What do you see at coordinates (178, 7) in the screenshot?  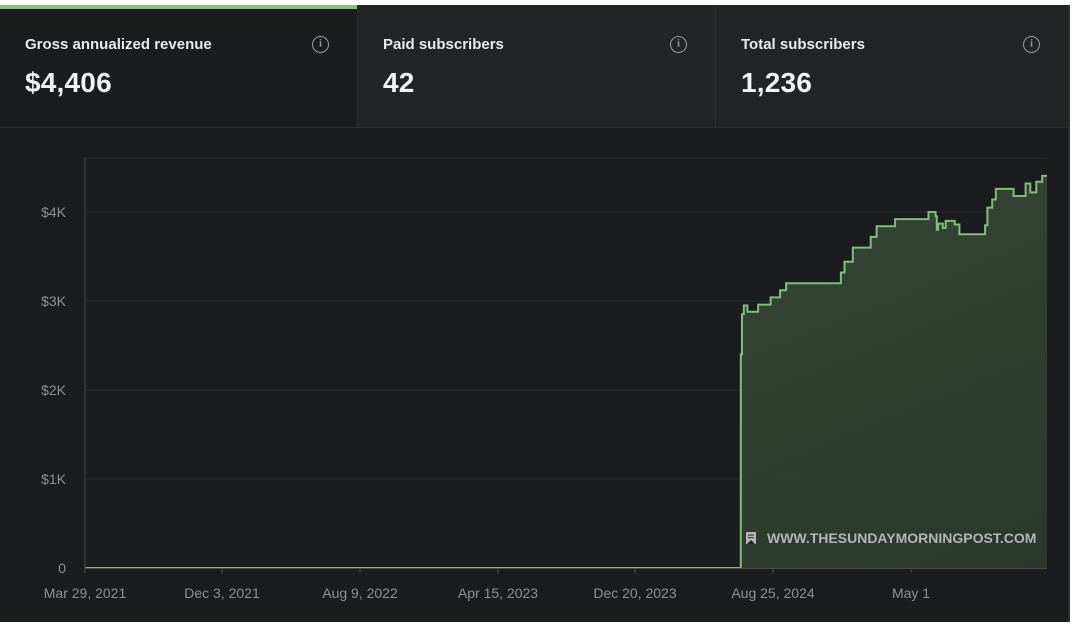 I see `active-tab-indicator` at bounding box center [178, 7].